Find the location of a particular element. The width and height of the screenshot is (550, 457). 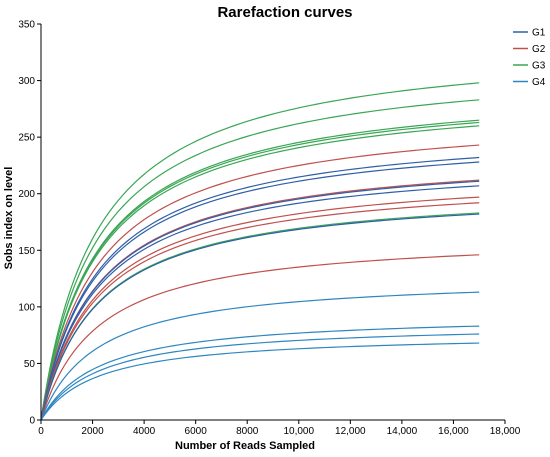

x-tick-label: 10,000 is located at coordinates (298, 431).